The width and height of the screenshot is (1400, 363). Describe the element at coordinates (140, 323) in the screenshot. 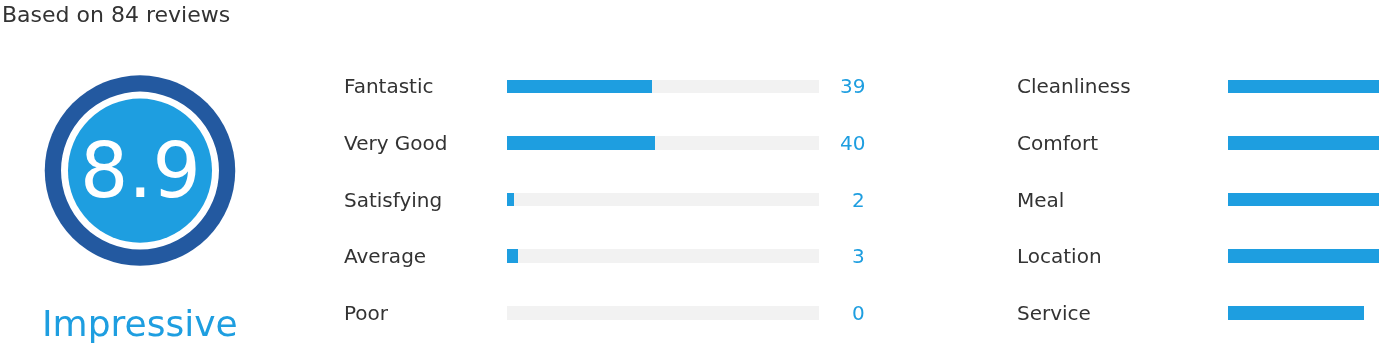

I see `text: Impressive` at that location.